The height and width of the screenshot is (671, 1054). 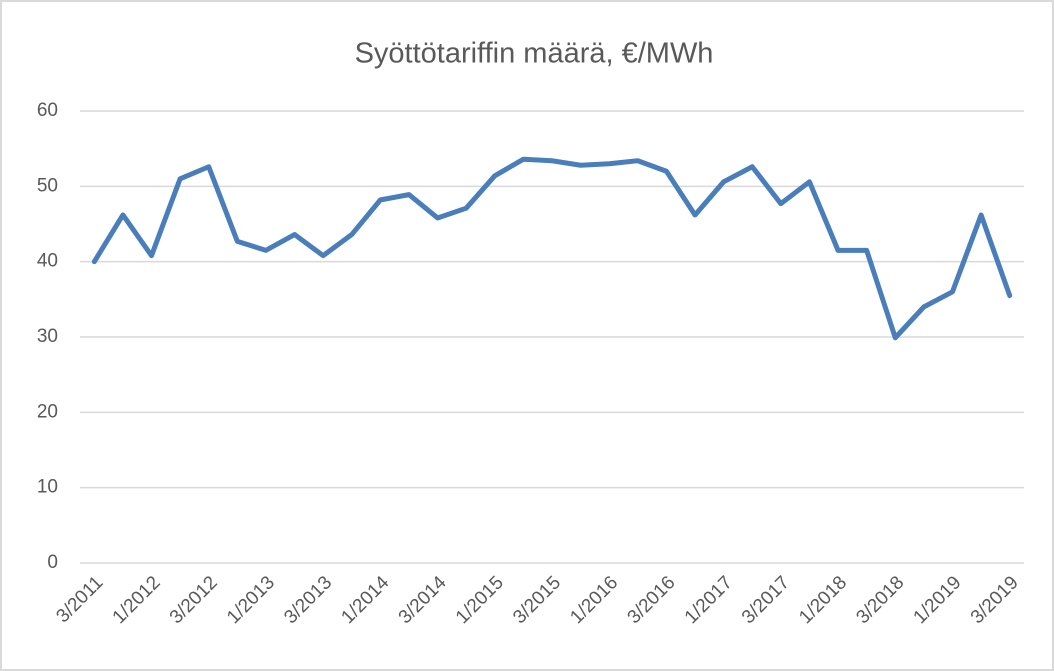 I want to click on y-tick-label: 10, so click(x=47, y=487).